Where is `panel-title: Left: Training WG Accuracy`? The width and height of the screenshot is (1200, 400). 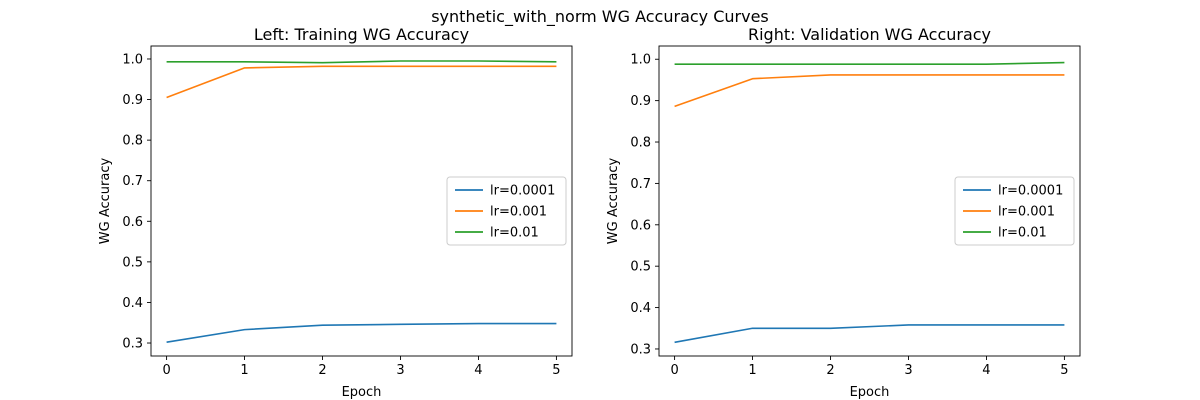
panel-title: Left: Training WG Accuracy is located at coordinates (361, 34).